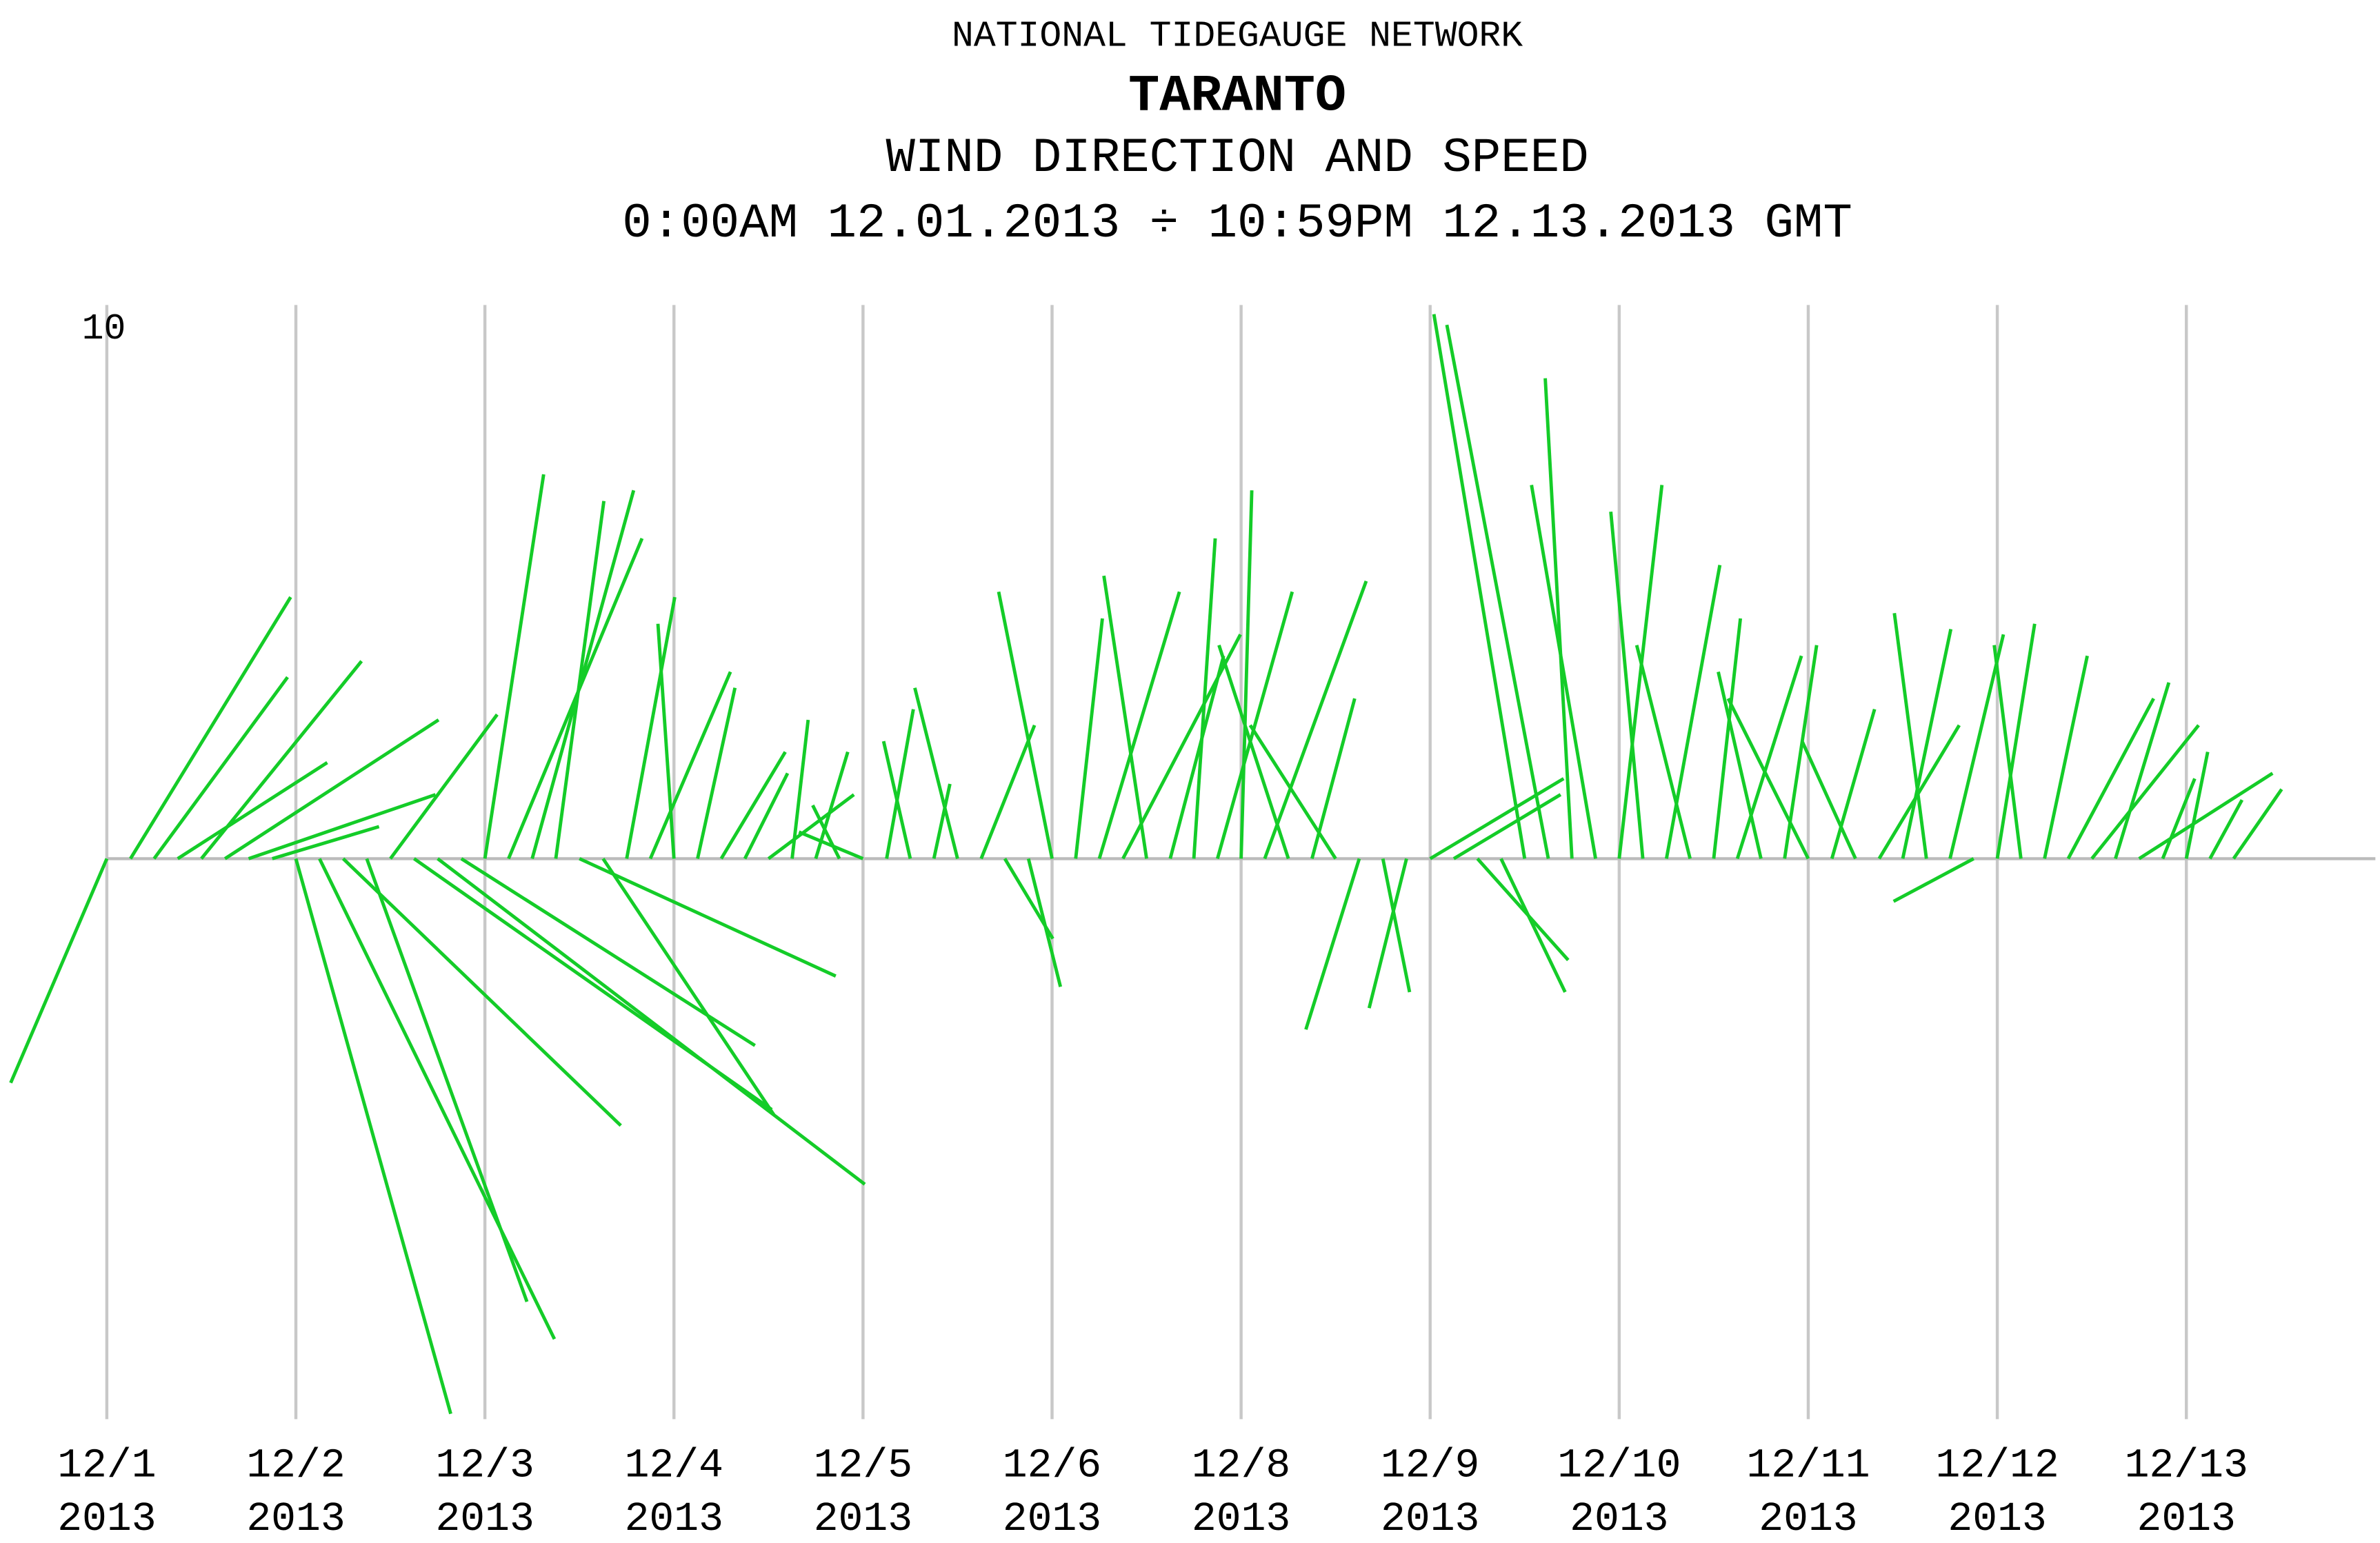 The height and width of the screenshot is (1543, 2380). I want to click on y-tick-label: 10, so click(104, 329).